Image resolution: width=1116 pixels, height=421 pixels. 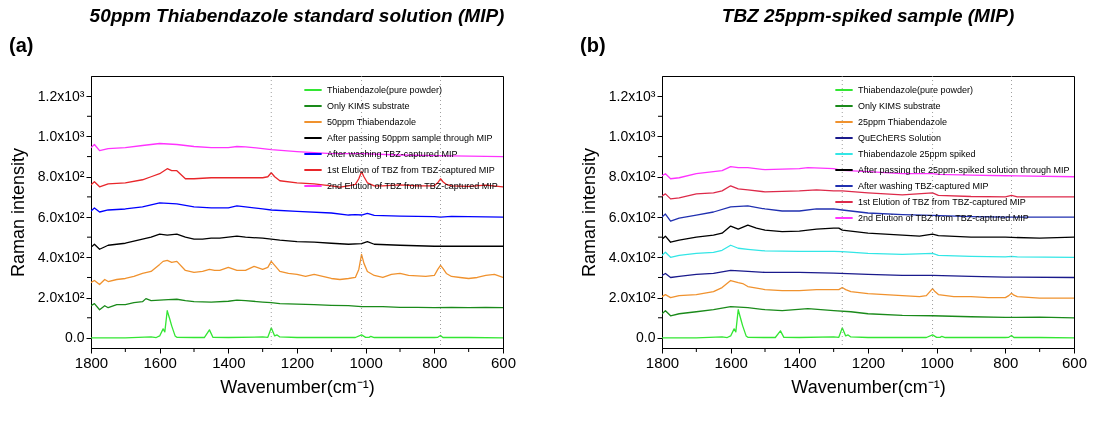 What do you see at coordinates (923, 186) in the screenshot?
I see `legend-label: After washing TBZ-captured MIP` at bounding box center [923, 186].